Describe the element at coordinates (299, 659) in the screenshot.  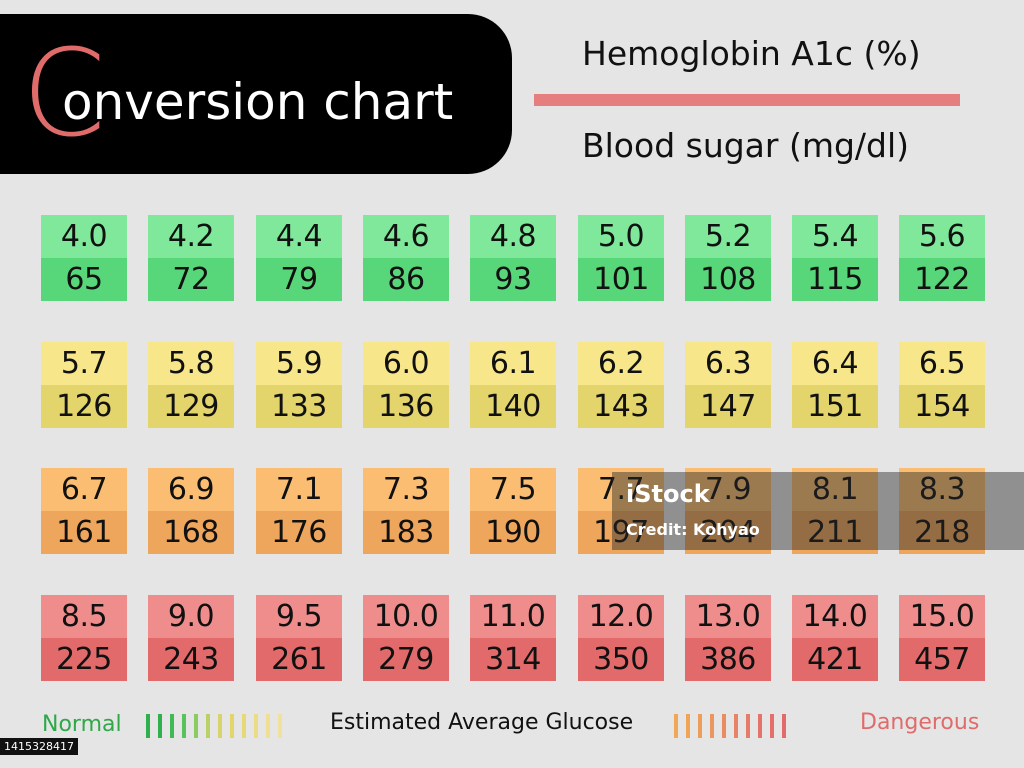
I see `glucose-value: 261` at that location.